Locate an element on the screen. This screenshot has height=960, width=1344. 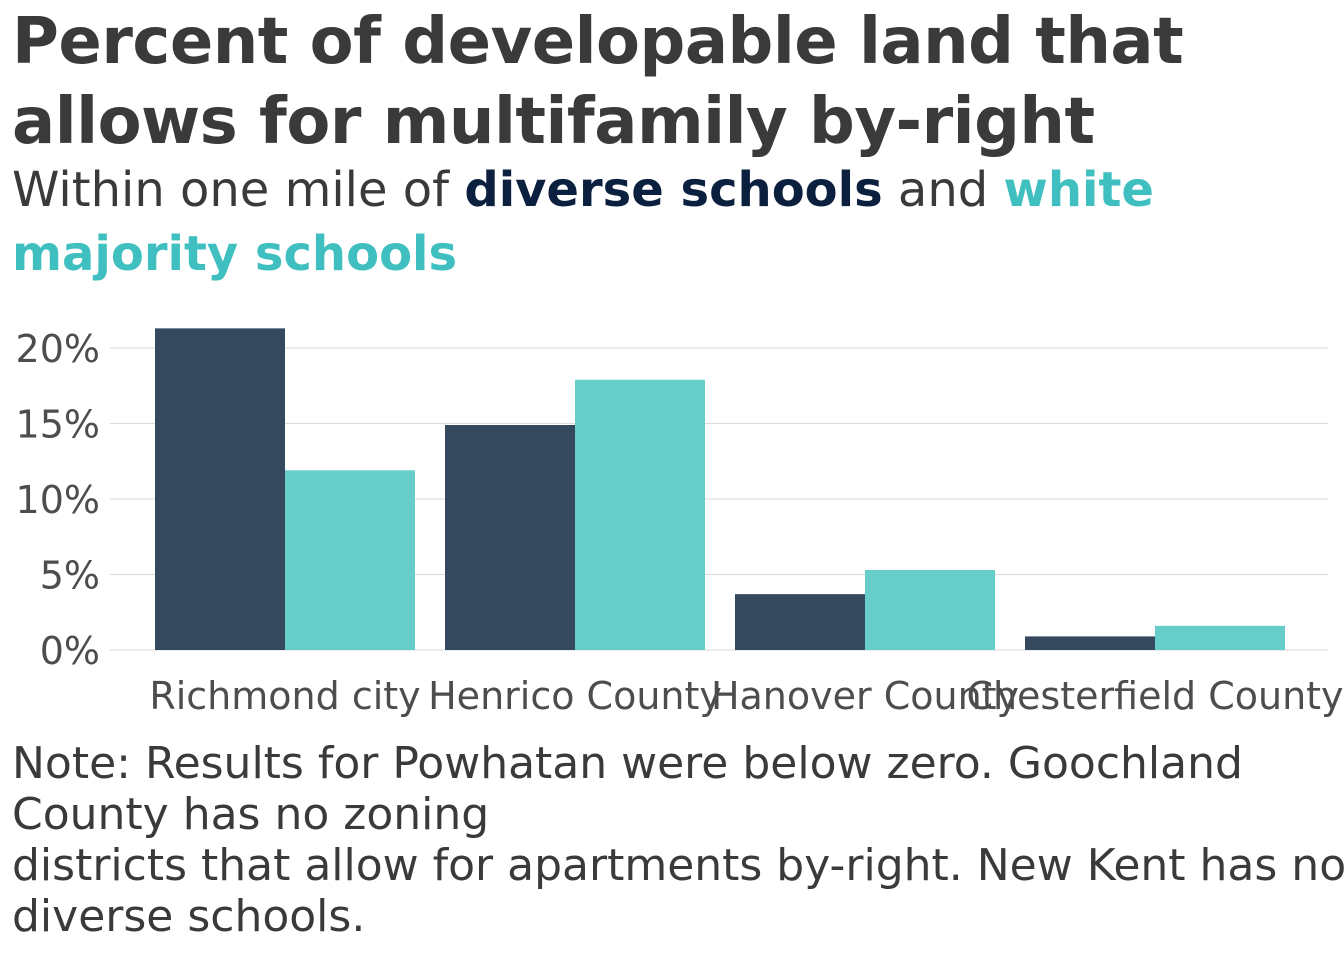
y-tick-label: 10% is located at coordinates (58, 500).